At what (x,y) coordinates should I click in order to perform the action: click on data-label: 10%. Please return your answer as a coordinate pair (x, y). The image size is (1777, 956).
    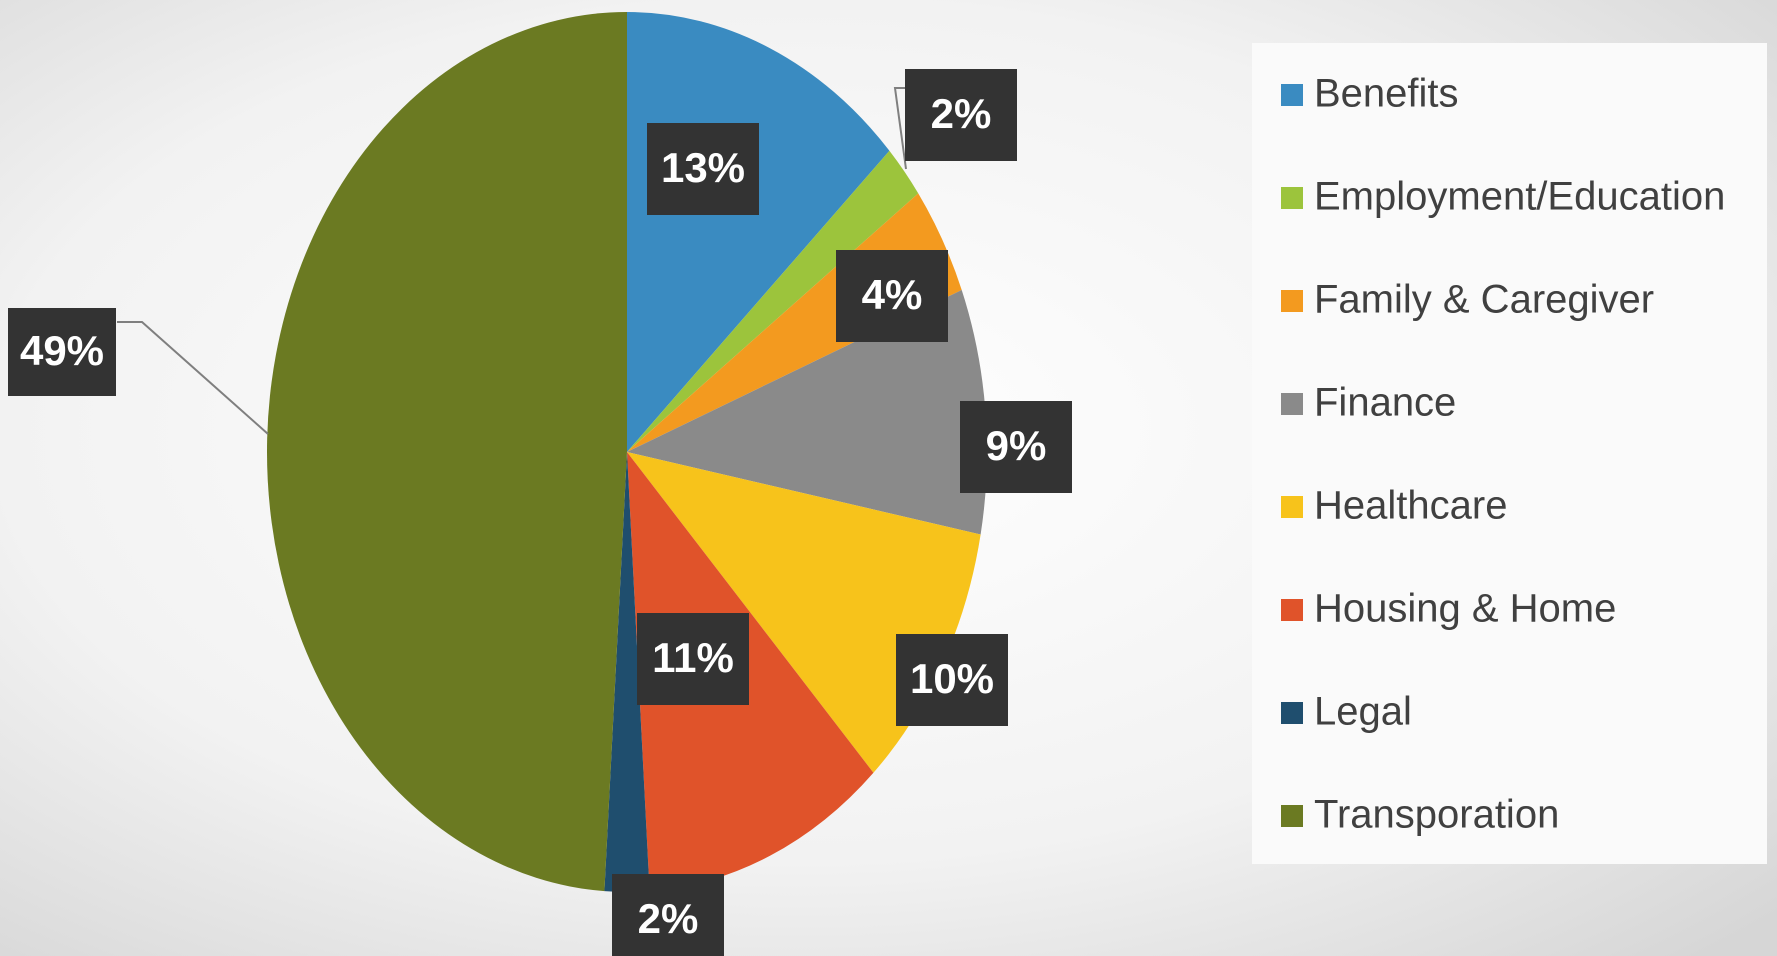
    Looking at the image, I should click on (952, 678).